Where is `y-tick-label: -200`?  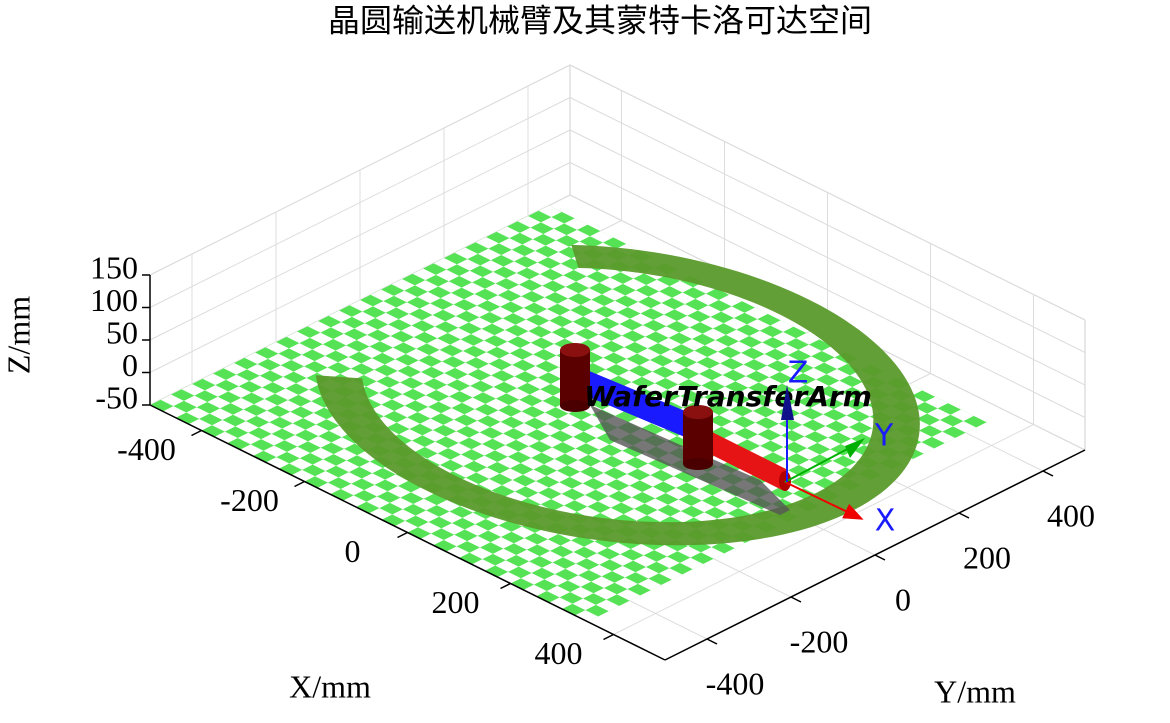 y-tick-label: -200 is located at coordinates (819, 641).